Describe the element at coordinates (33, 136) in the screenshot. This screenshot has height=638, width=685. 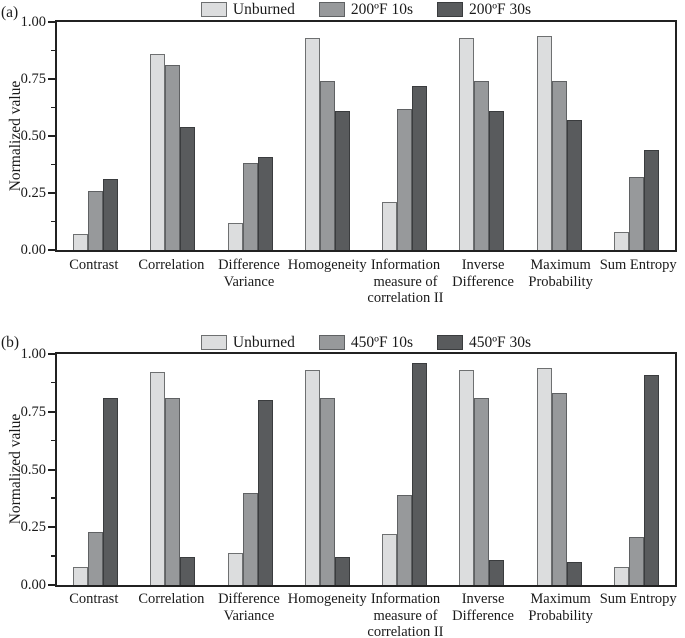
I see `y-tick-label: 0.50` at that location.